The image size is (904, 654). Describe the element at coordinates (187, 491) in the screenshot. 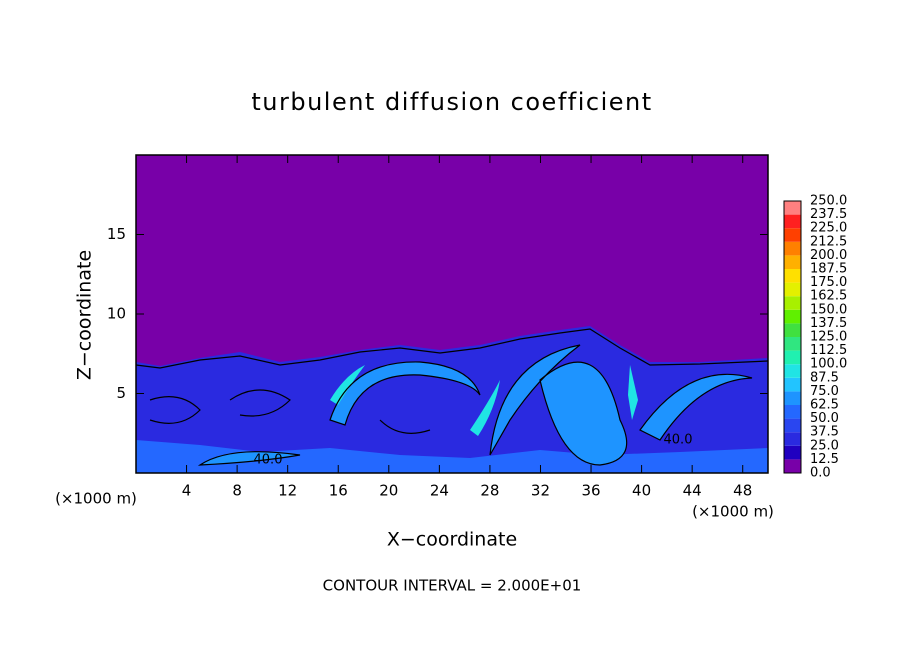

I see `x-tick-label: 4` at that location.